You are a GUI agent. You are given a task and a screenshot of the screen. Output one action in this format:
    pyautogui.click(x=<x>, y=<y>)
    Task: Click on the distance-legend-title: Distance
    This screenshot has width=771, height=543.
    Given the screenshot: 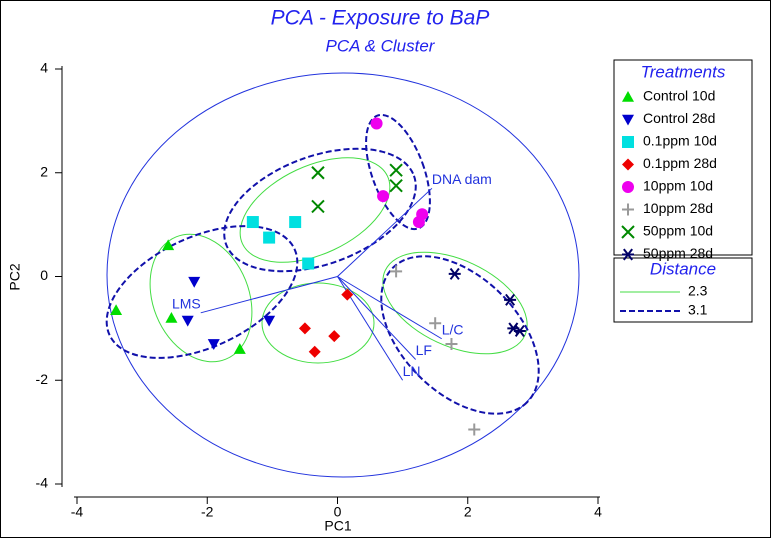 What is the action you would take?
    pyautogui.click(x=683, y=268)
    